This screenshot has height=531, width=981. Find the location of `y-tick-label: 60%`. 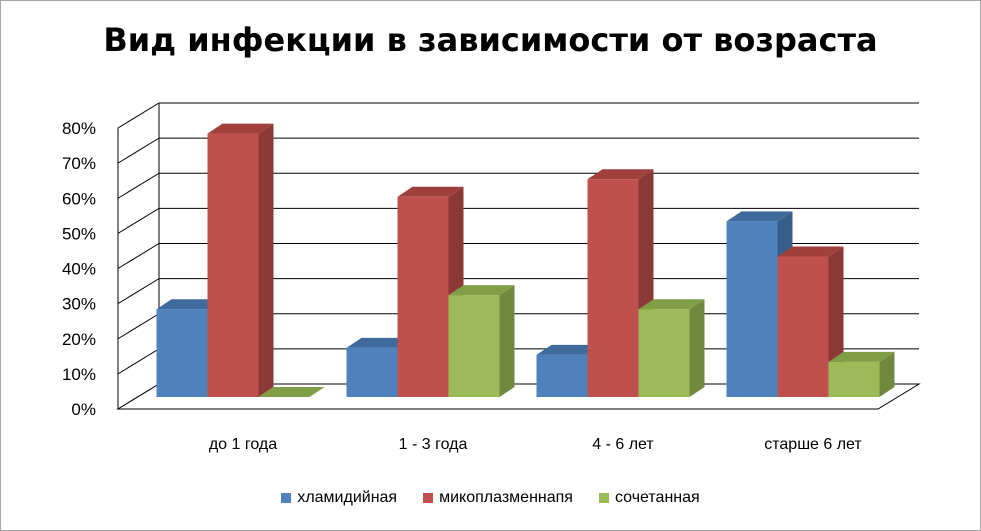

y-tick-label: 60% is located at coordinates (79, 198).